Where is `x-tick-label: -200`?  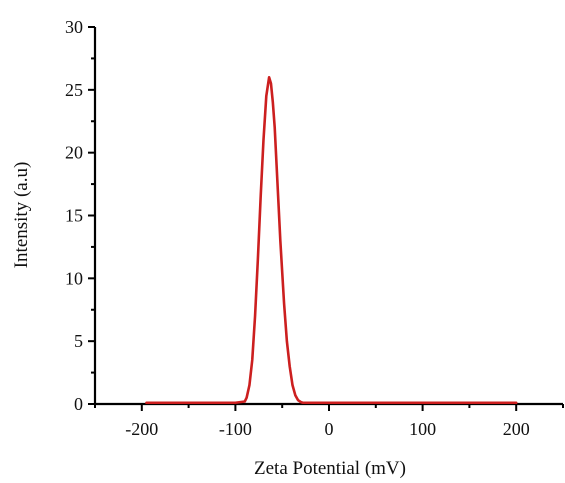
x-tick-label: -200 is located at coordinates (141, 429).